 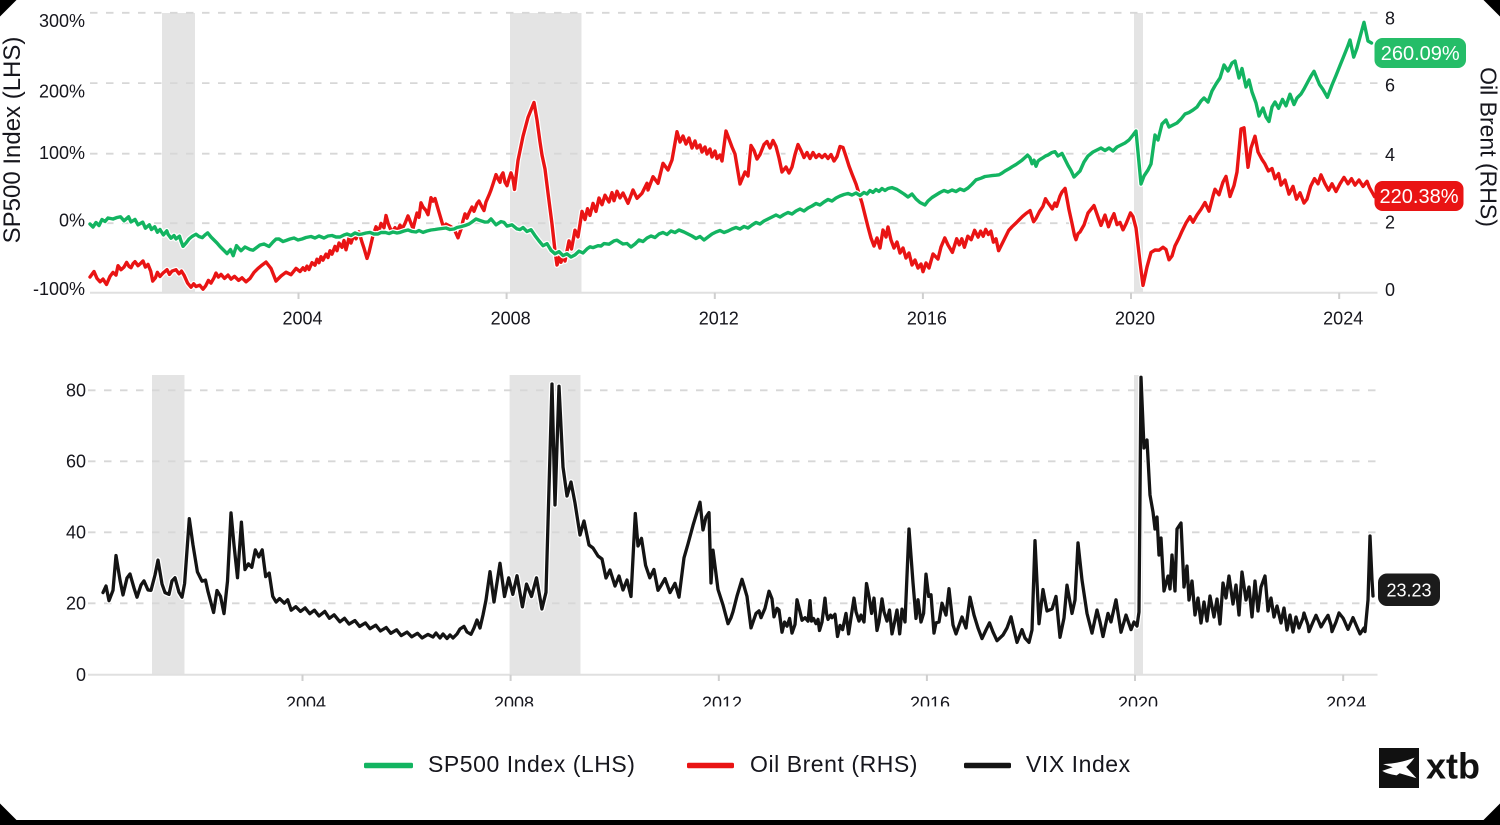 What do you see at coordinates (1390, 18) in the screenshot?
I see `svg-text: 8` at bounding box center [1390, 18].